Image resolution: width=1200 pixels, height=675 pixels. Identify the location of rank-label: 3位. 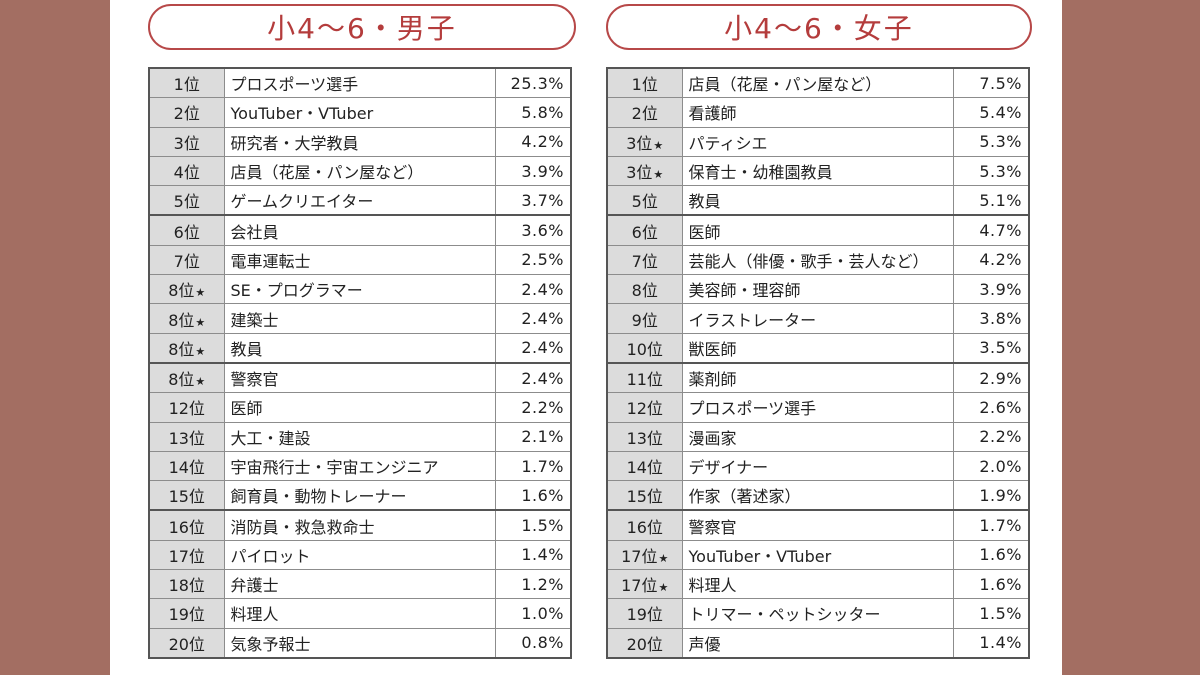
(639, 173).